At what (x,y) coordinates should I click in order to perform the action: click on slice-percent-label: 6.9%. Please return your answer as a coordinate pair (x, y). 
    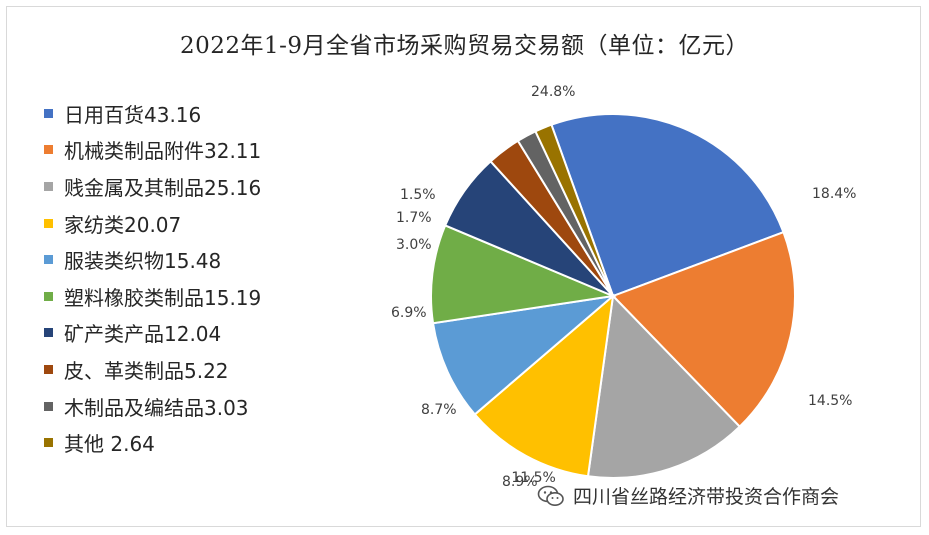
    Looking at the image, I should click on (409, 313).